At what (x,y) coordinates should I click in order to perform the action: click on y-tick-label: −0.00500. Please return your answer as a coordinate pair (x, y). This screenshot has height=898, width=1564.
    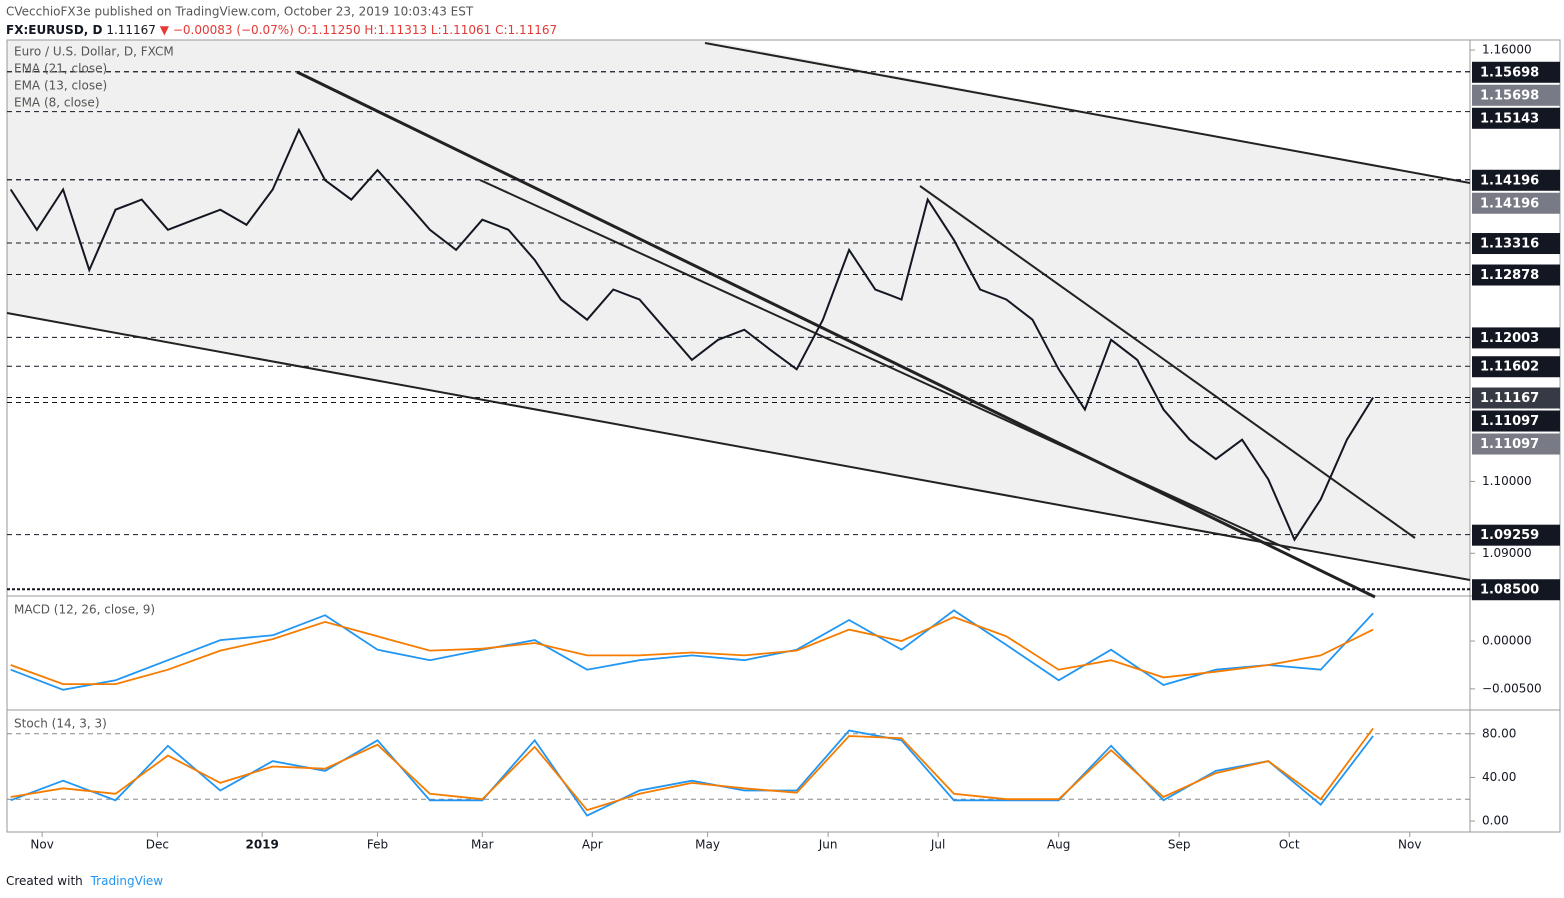
    Looking at the image, I should click on (1512, 688).